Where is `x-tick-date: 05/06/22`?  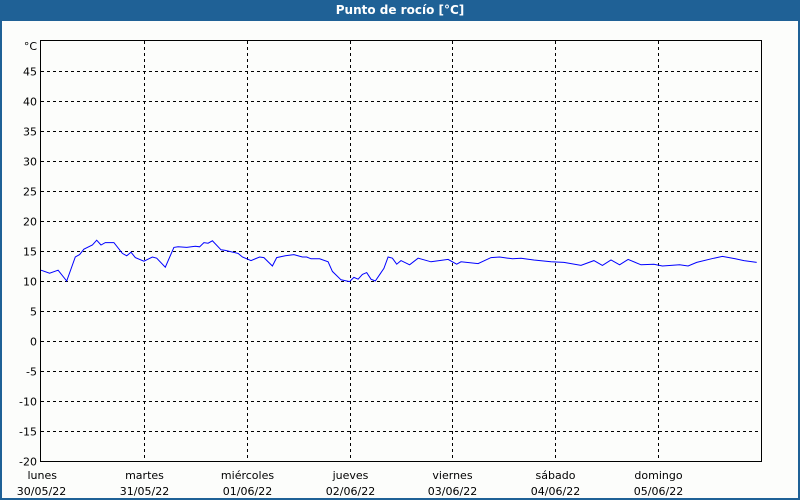 x-tick-date: 05/06/22 is located at coordinates (658, 491).